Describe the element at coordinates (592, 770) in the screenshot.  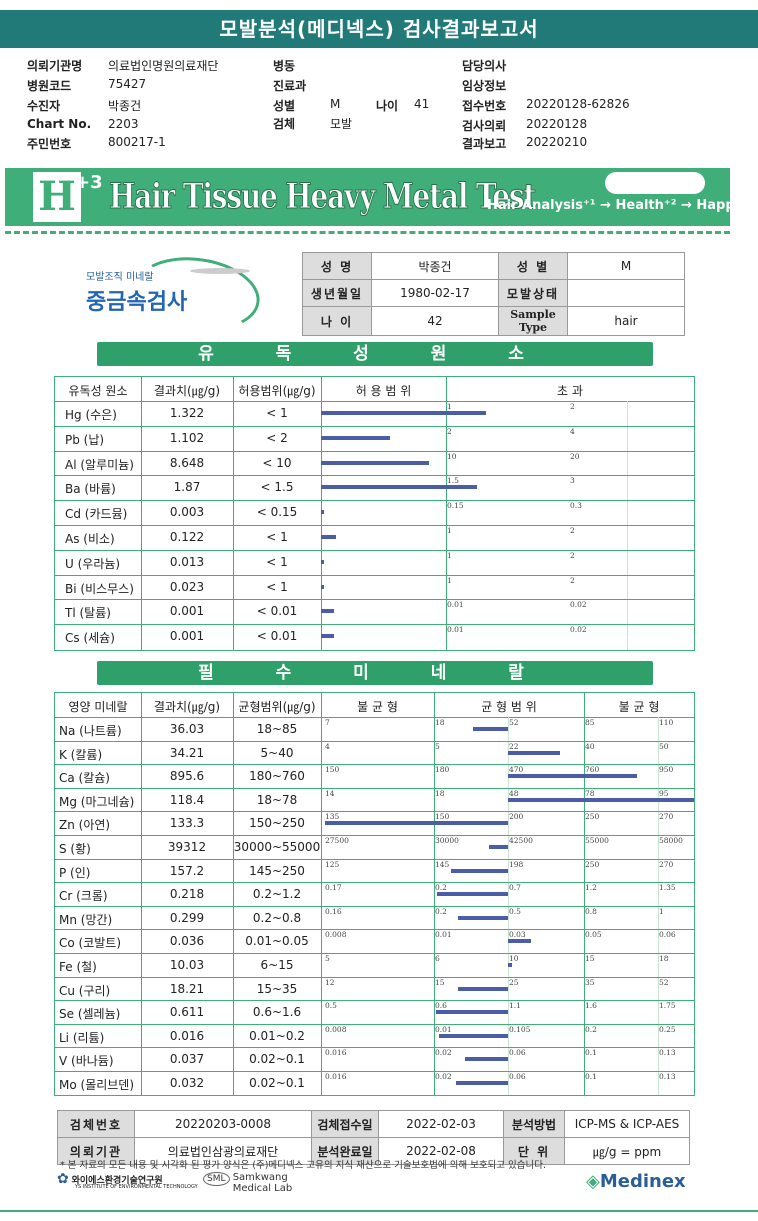
I see `mineral-tick-label: 760` at that location.